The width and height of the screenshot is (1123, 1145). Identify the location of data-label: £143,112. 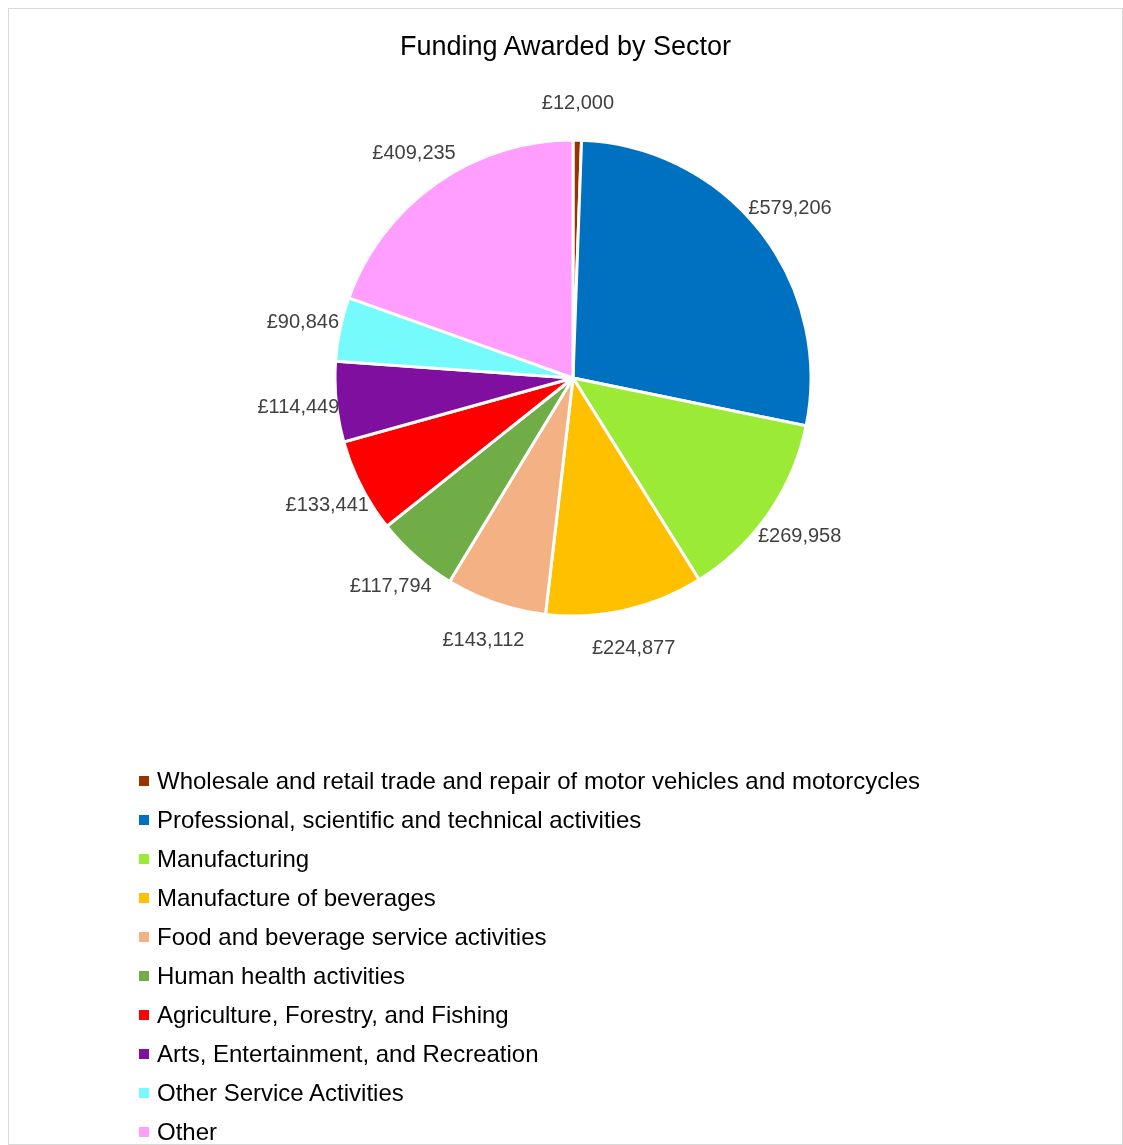
(483, 639).